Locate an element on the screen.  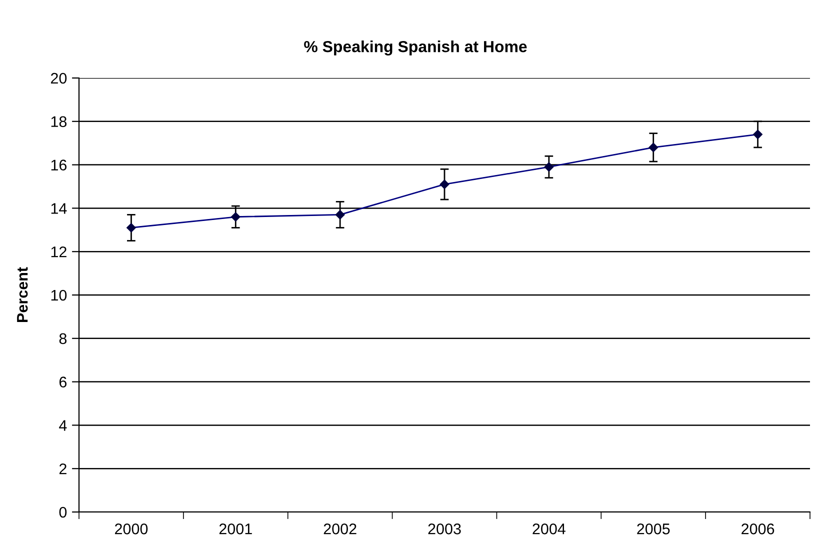
y-tick-label: 8 is located at coordinates (63, 338).